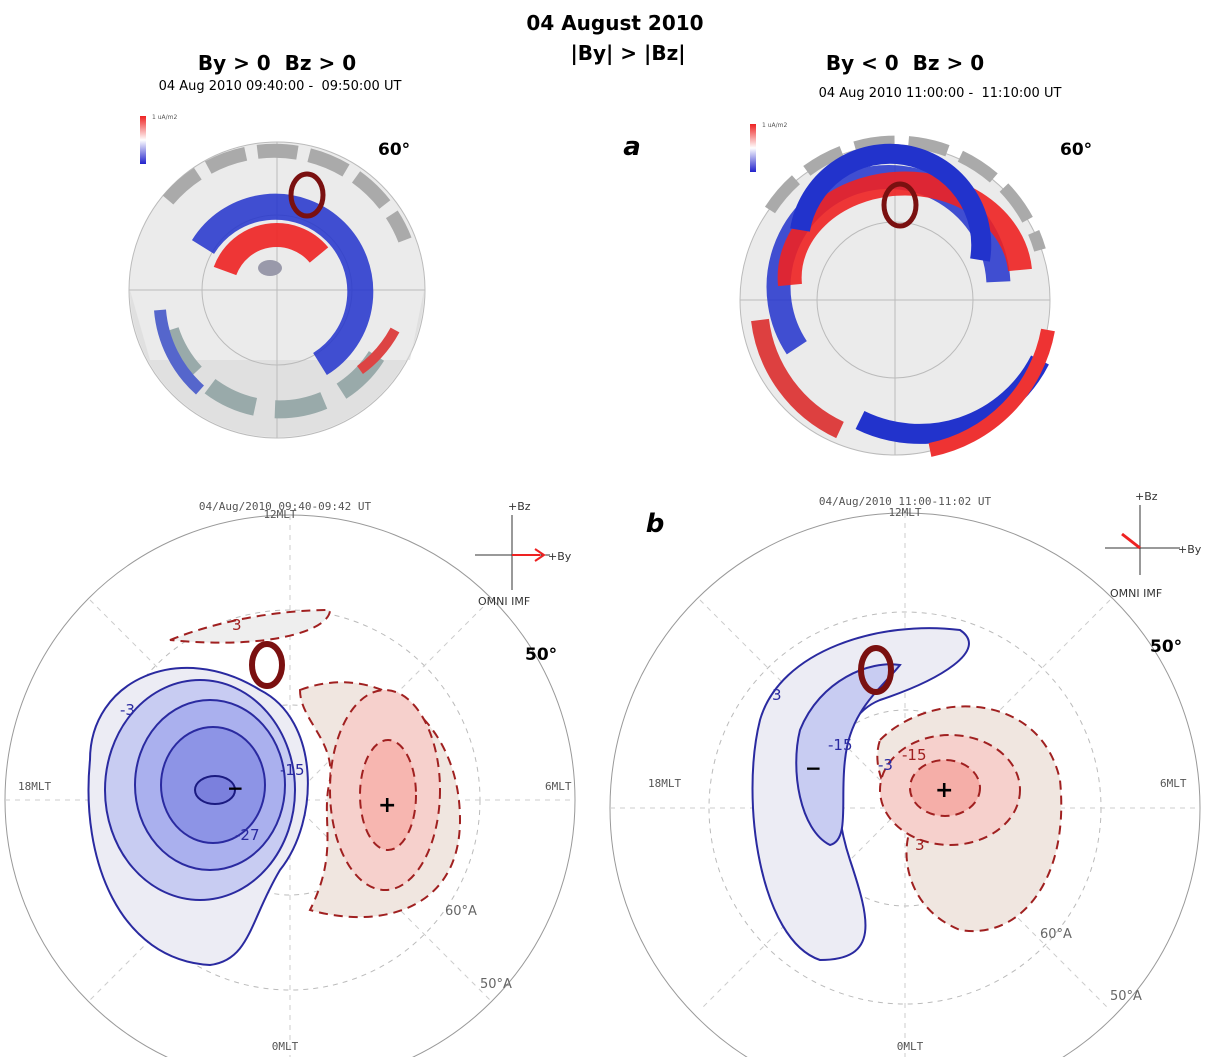 Image resolution: width=1208 pixels, height=1057 pixels. Describe the element at coordinates (632, 147) in the screenshot. I see `panel-label: a` at that location.